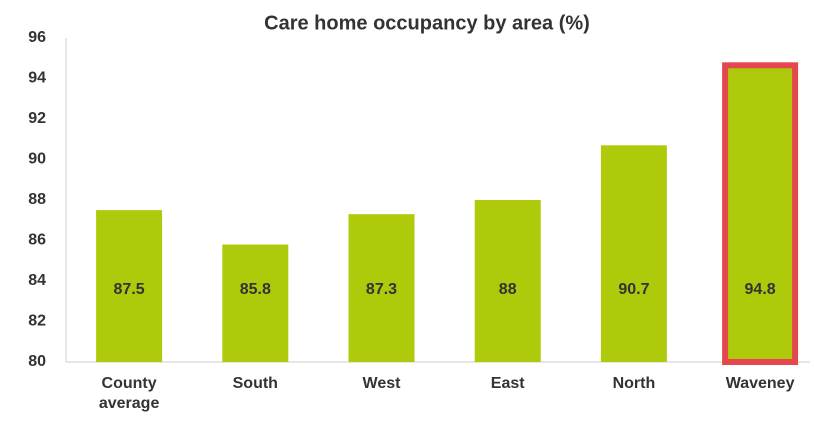 This screenshot has height=422, width=814. What do you see at coordinates (760, 289) in the screenshot?
I see `data-label: 94.8` at bounding box center [760, 289].